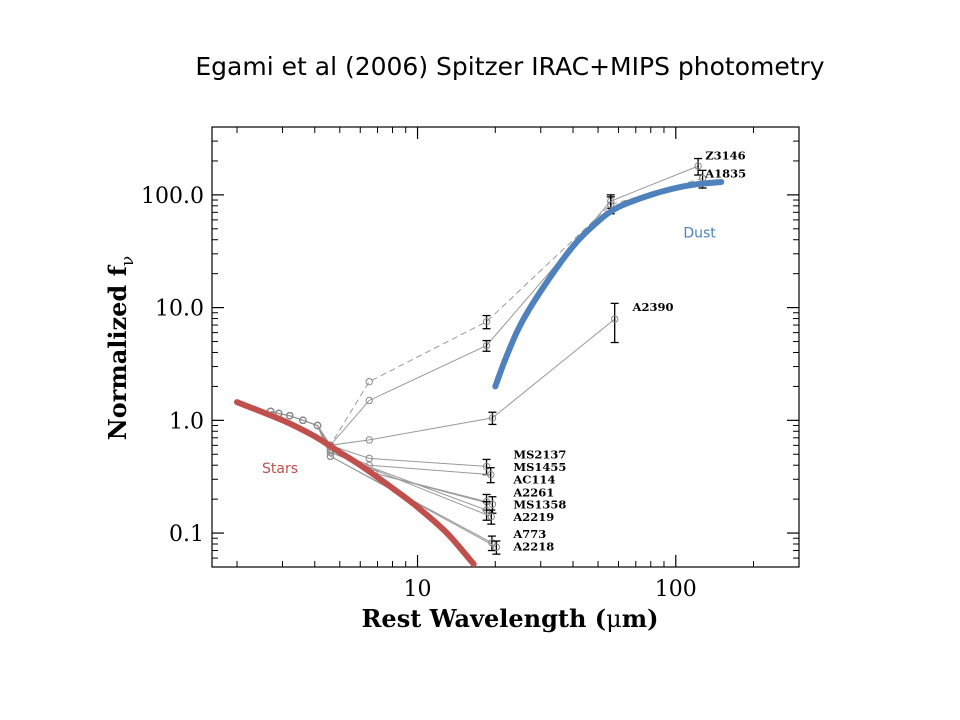  Describe the element at coordinates (280, 469) in the screenshot. I see `stars-label: Stars` at that location.